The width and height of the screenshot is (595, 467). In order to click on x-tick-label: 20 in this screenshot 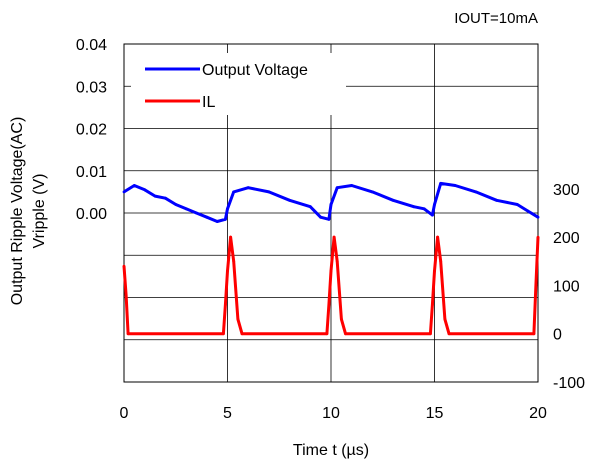, I will do `click(538, 413)`.